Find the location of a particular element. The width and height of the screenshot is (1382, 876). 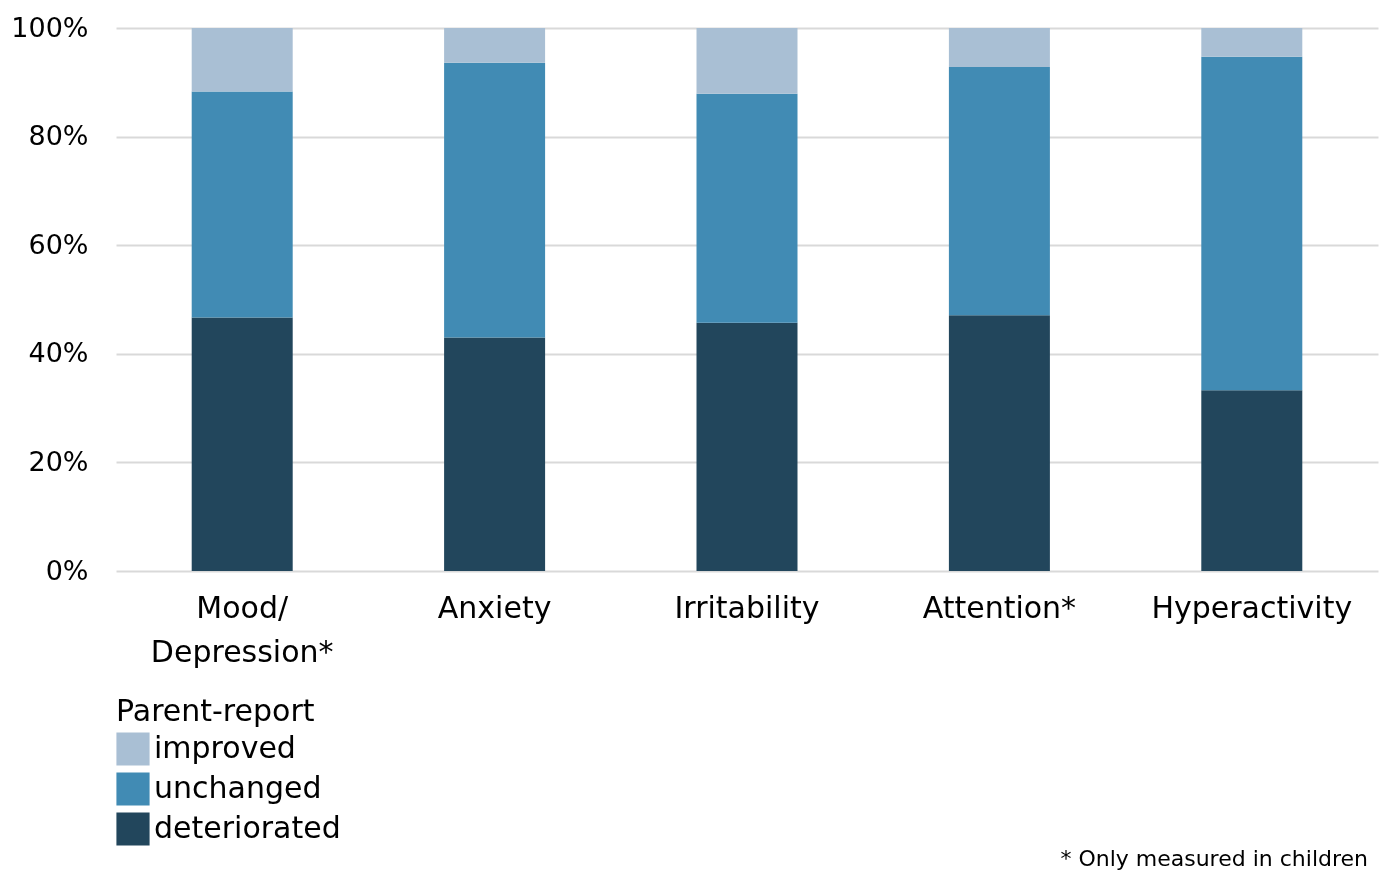

legend-title: Parent-report is located at coordinates (215, 710).